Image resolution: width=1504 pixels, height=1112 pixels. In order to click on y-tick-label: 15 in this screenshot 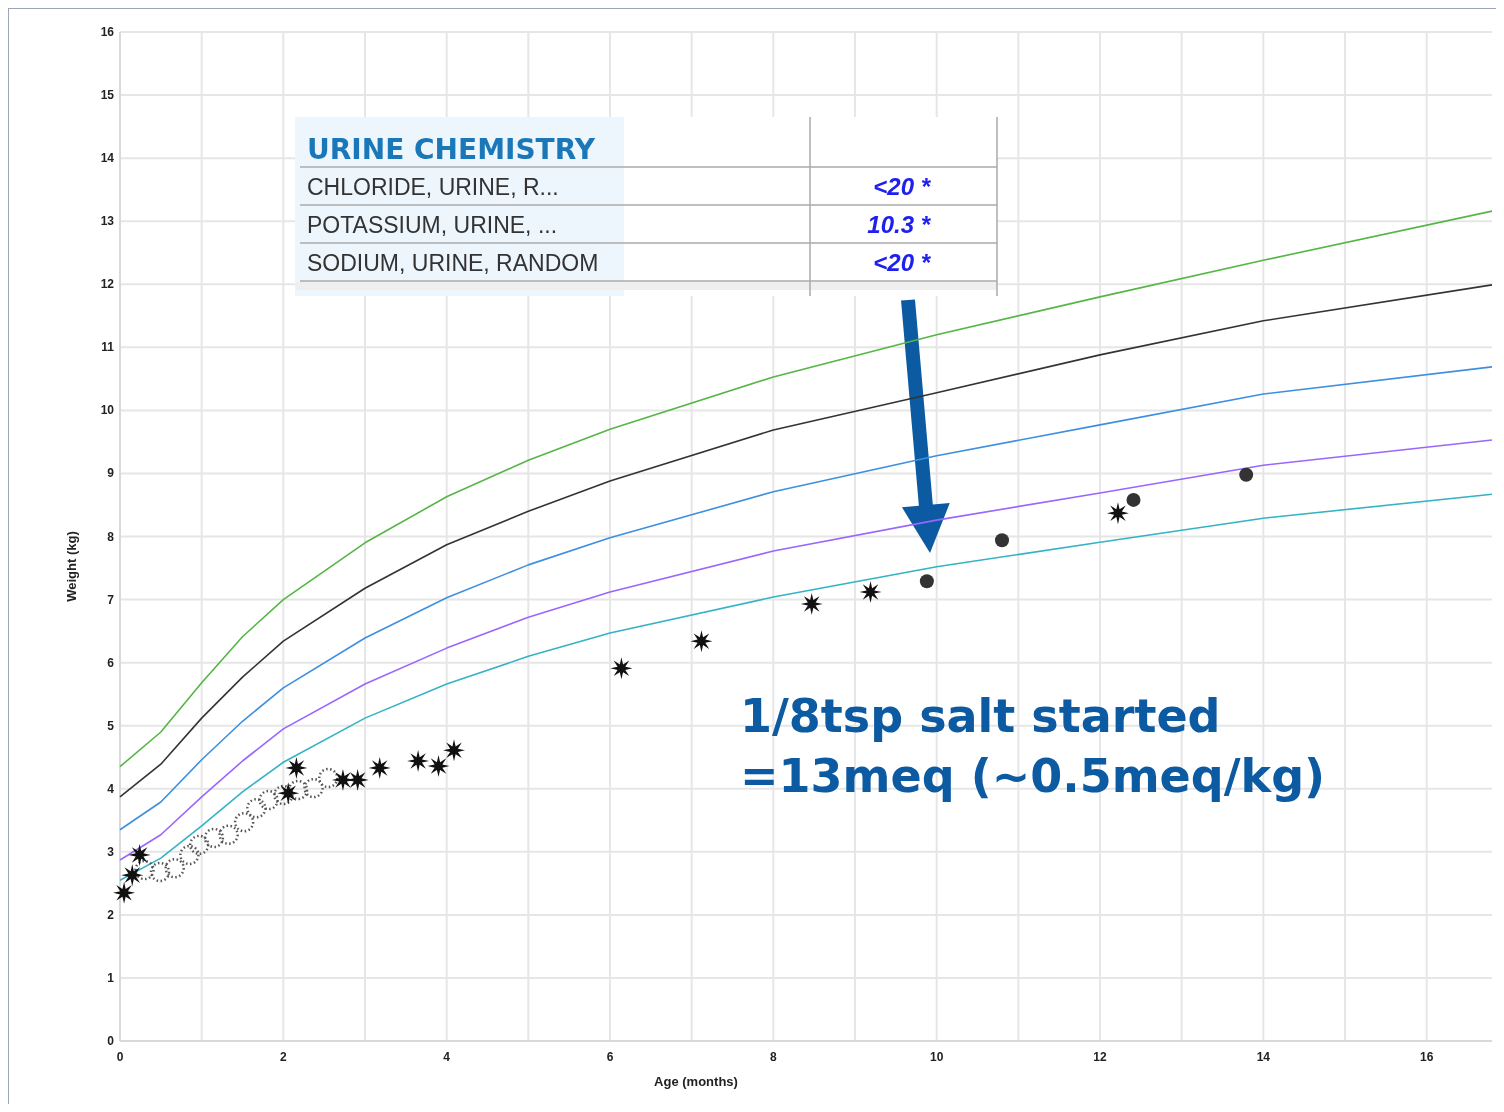, I will do `click(107, 95)`.